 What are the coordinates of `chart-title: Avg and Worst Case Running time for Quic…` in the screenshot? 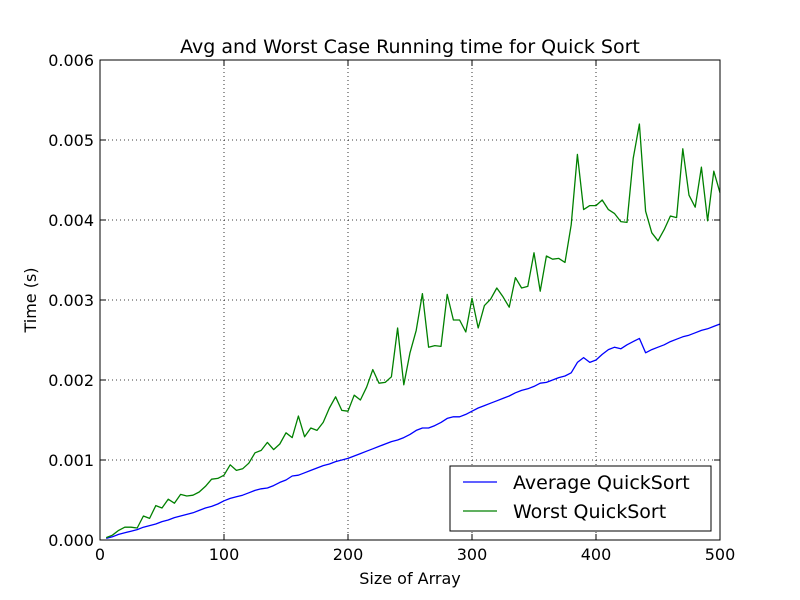 It's located at (410, 47).